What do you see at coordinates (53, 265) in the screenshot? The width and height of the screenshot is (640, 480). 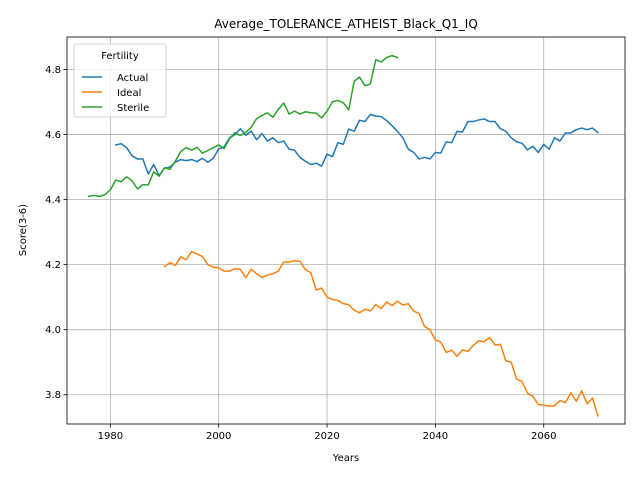 I see `y-tick-label: 4.2` at bounding box center [53, 265].